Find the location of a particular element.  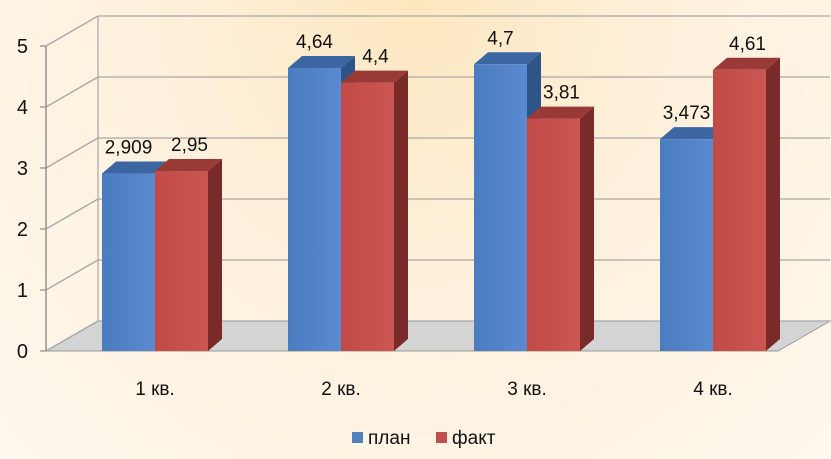

x-tick-label-1: 1 кв. is located at coordinates (155, 389).